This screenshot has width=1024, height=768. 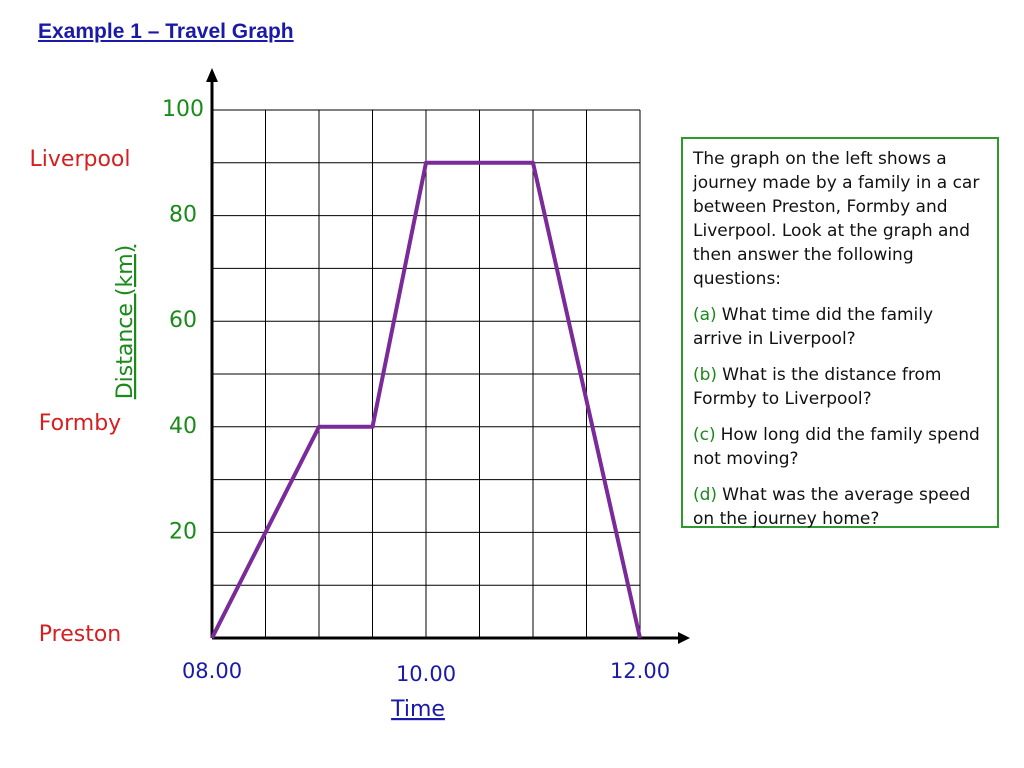 I want to click on x-tick-label: 08.00, so click(x=212, y=671).